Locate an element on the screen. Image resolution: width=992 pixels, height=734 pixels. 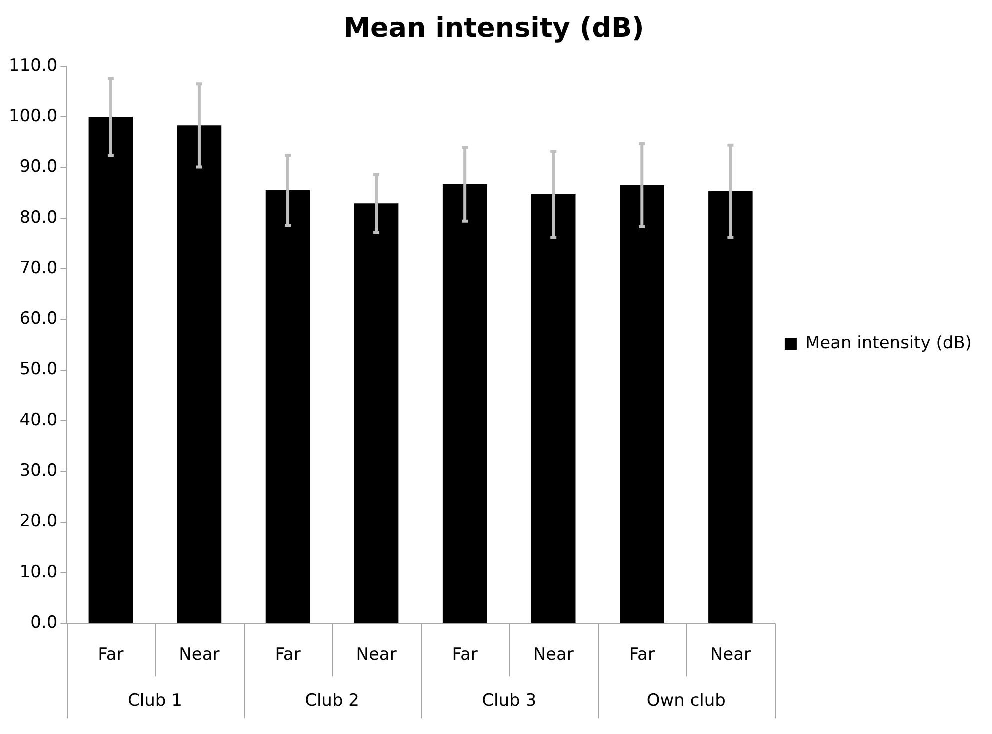
text: Club 3 is located at coordinates (509, 701).